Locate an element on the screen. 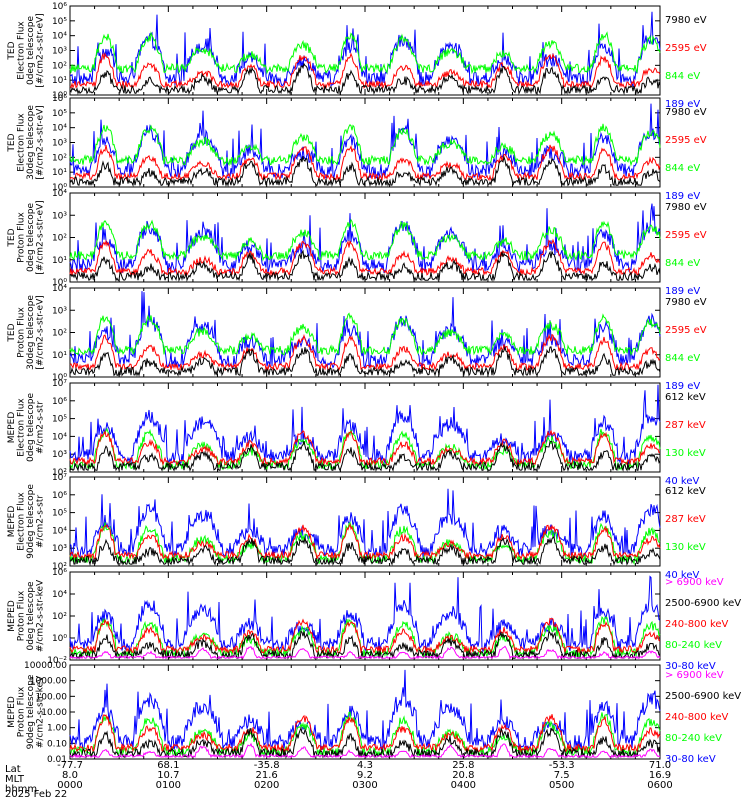  x-tick-mlt: 8.0 is located at coordinates (70, 775).